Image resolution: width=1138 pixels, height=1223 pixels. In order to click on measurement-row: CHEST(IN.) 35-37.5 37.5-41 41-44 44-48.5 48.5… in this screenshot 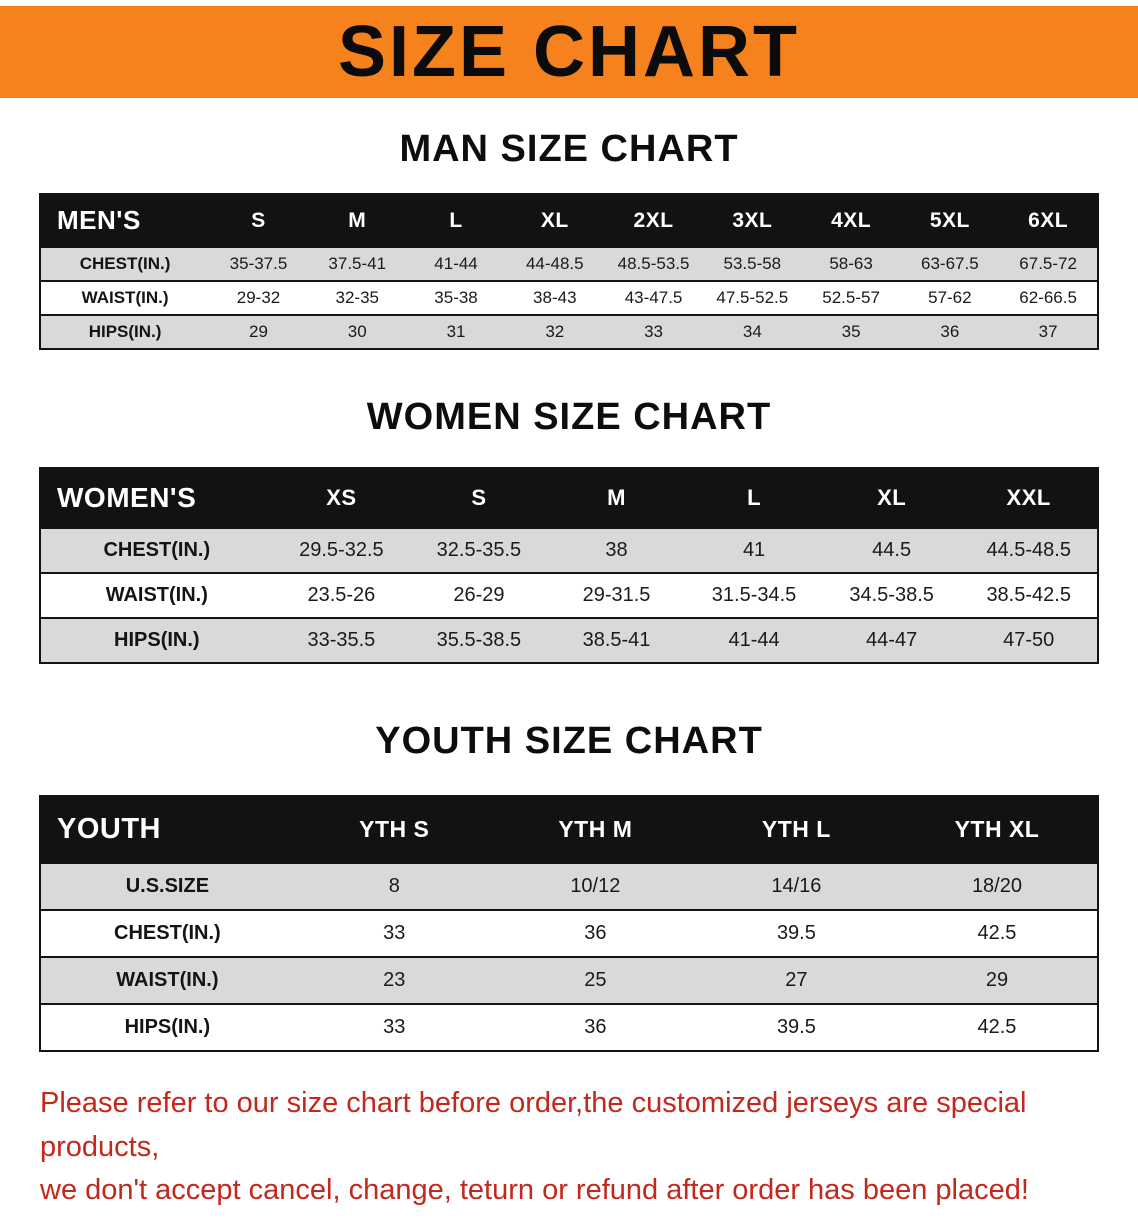, I will do `click(569, 264)`.